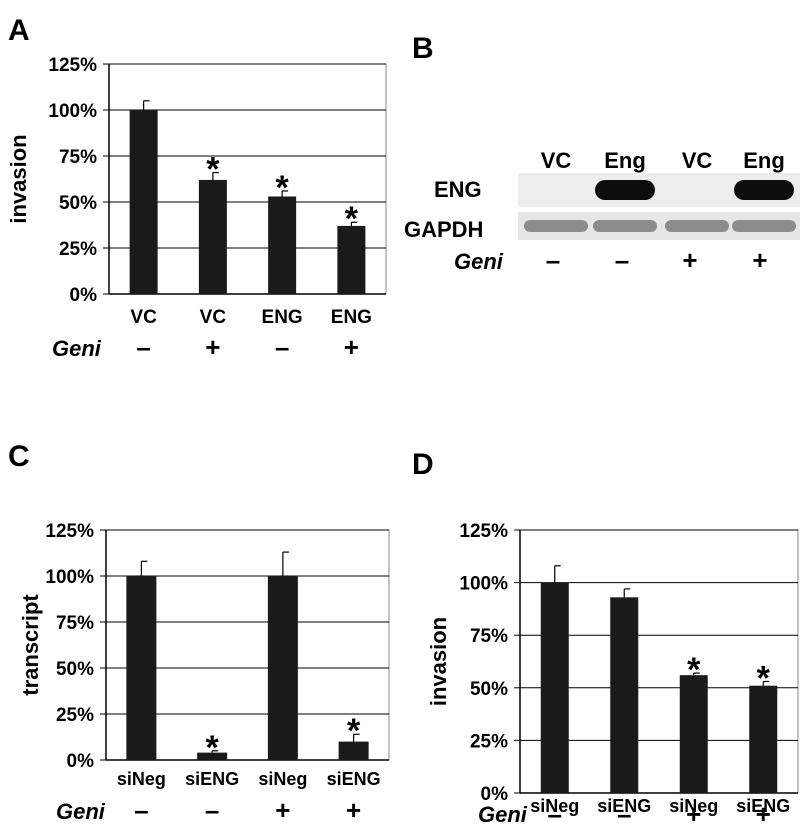 The image size is (802, 826). I want to click on panel-label-a: A, so click(19, 30).